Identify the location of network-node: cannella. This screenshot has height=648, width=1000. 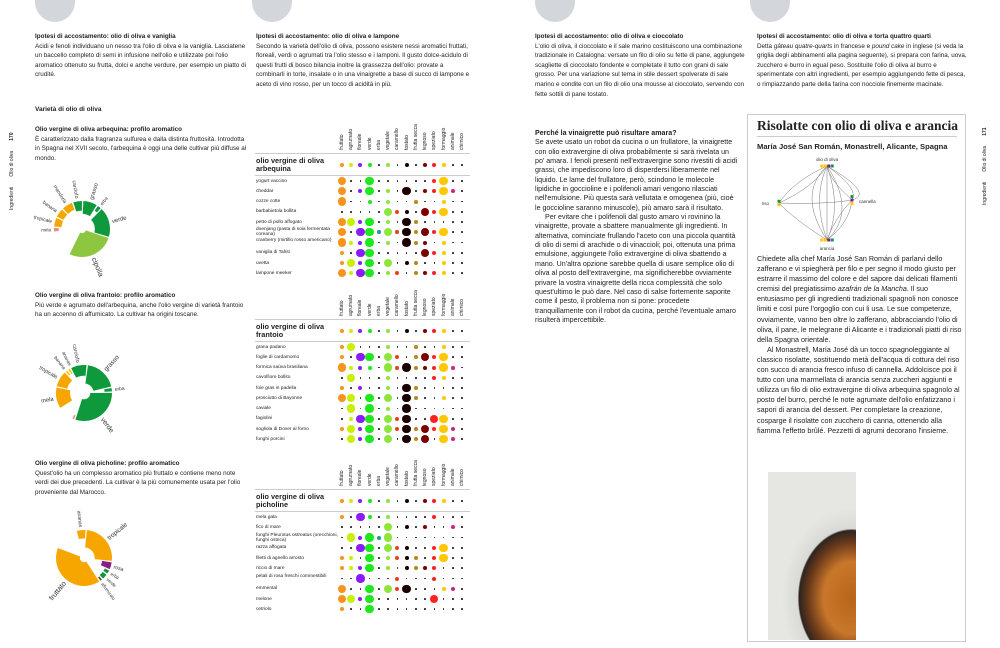
(863, 200).